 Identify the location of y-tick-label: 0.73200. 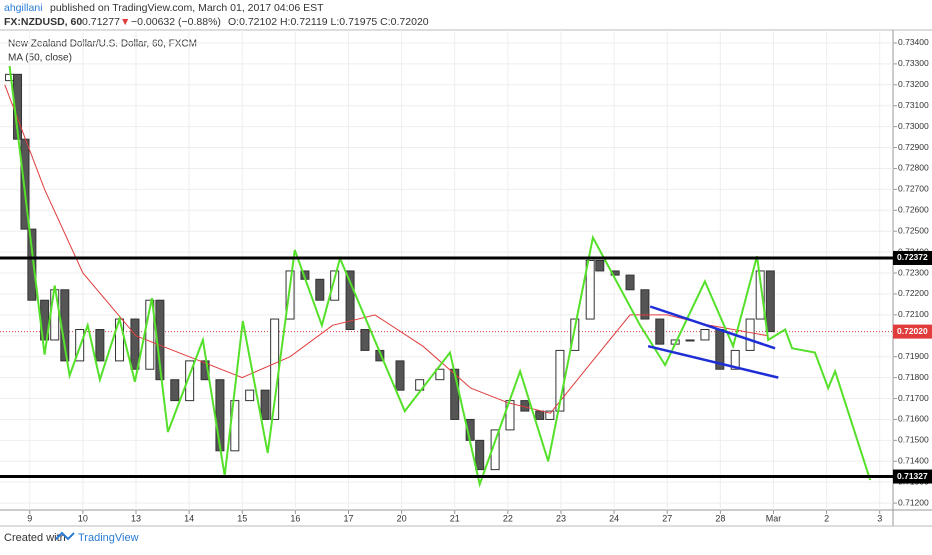
(913, 84).